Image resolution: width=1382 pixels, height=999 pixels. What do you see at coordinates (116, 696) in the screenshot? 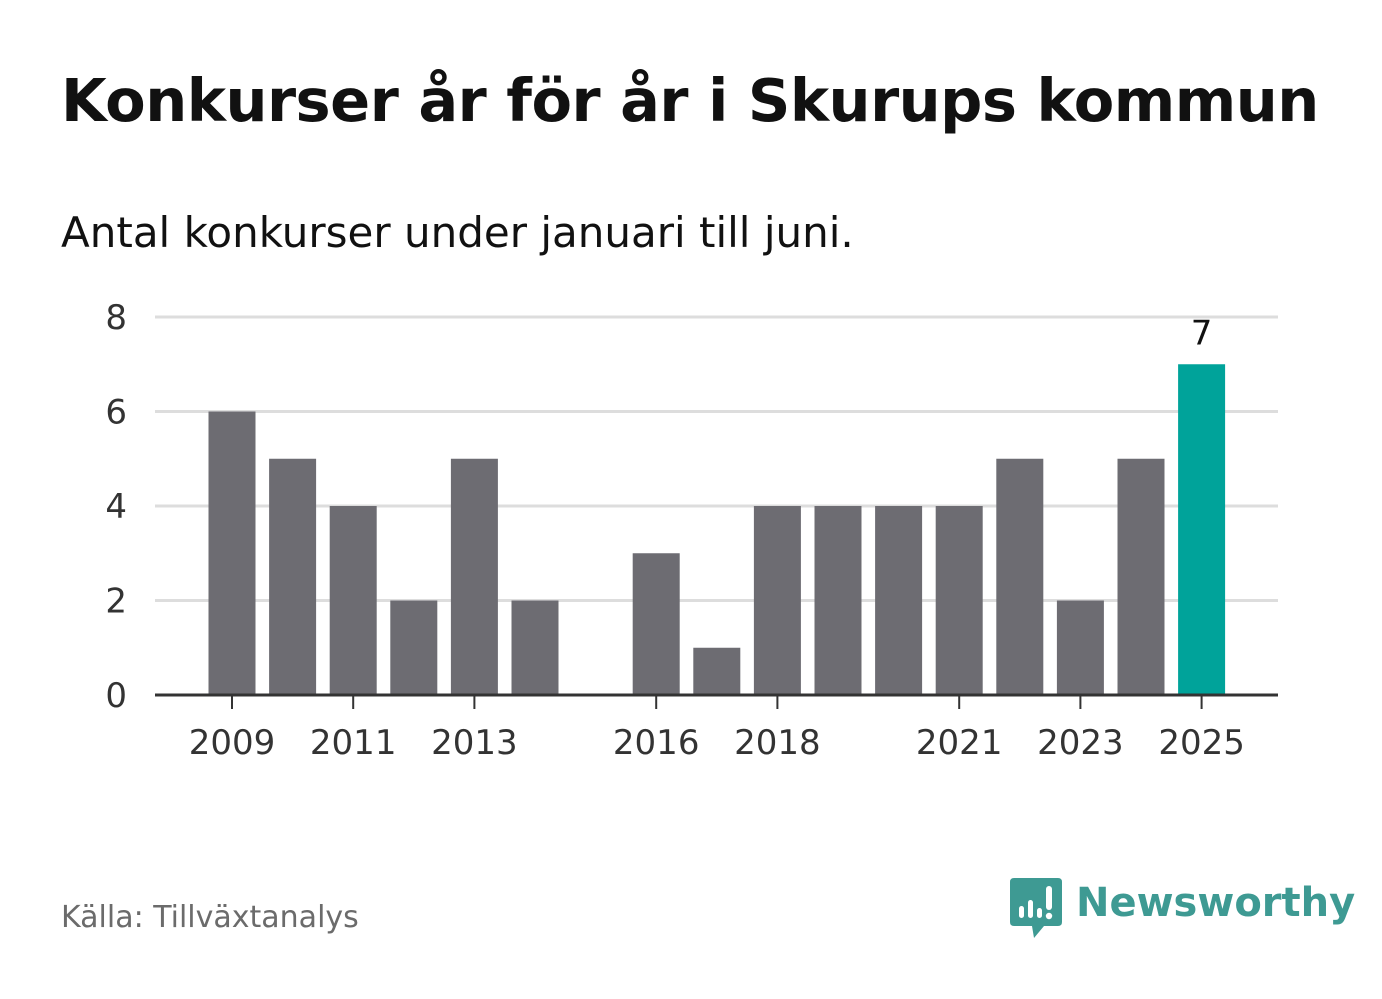
I see `y-tick-label: 0` at bounding box center [116, 696].